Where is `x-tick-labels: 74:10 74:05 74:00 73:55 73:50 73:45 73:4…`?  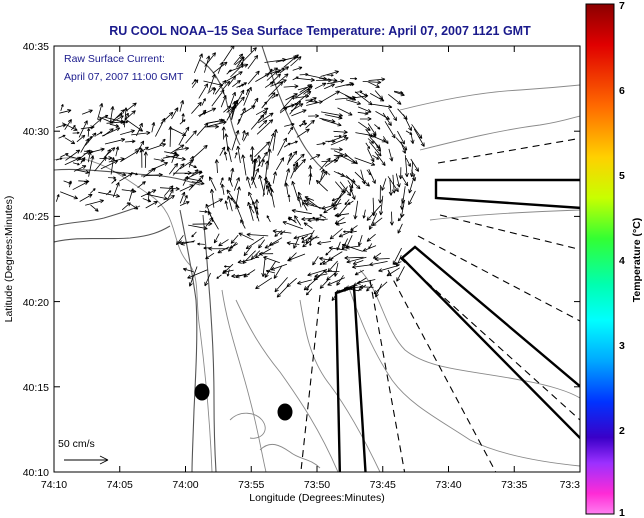 x-tick-labels: 74:10 74:05 74:00 73:55 73:50 73:45 73:4… is located at coordinates (310, 485).